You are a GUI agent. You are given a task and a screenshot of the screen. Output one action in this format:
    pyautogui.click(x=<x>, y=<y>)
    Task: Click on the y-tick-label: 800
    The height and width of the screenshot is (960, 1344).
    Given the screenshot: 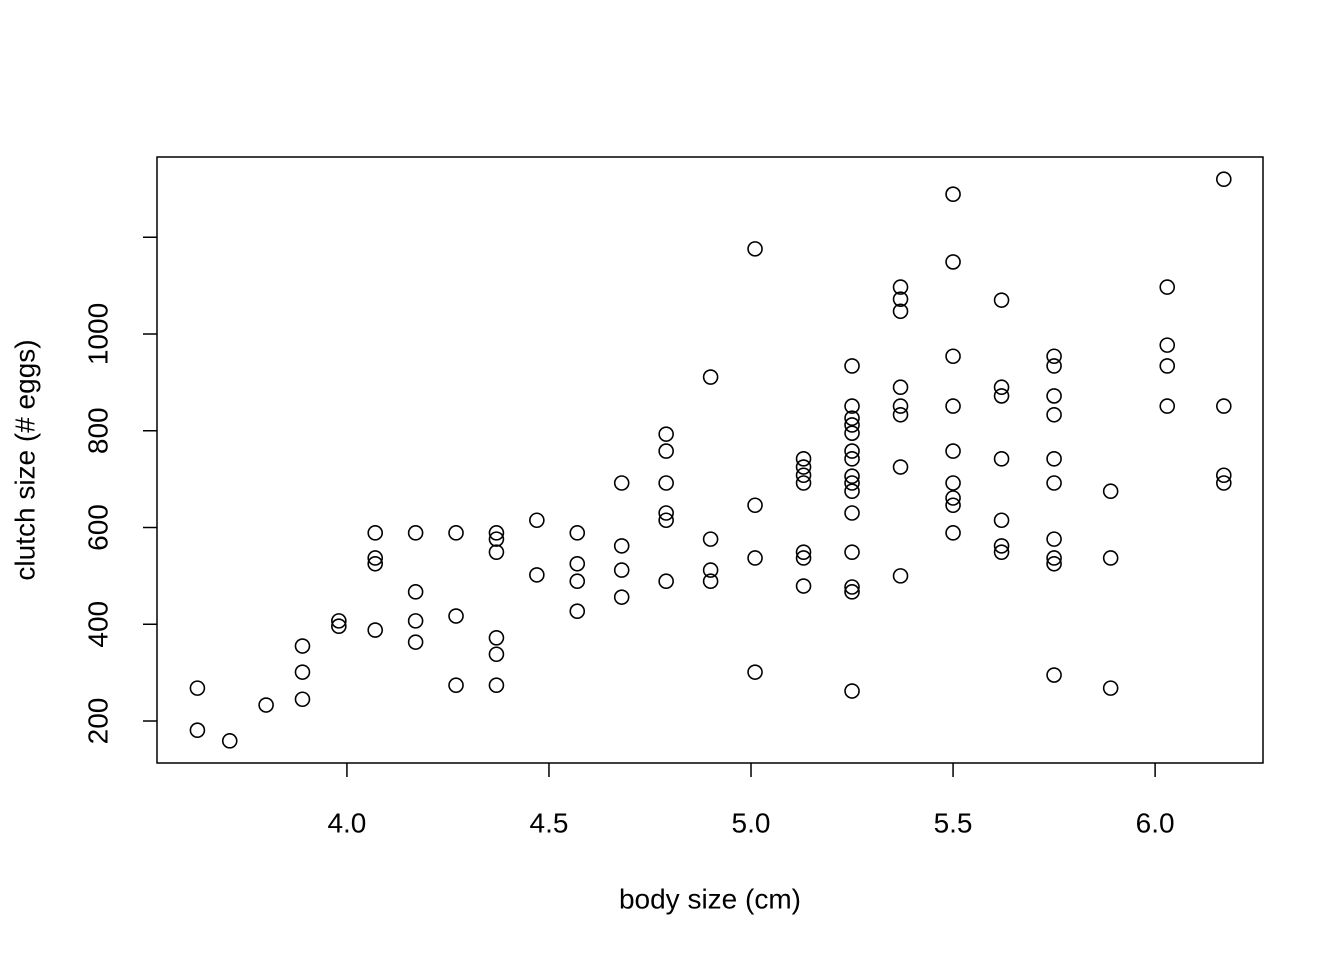 What is the action you would take?
    pyautogui.click(x=97, y=430)
    